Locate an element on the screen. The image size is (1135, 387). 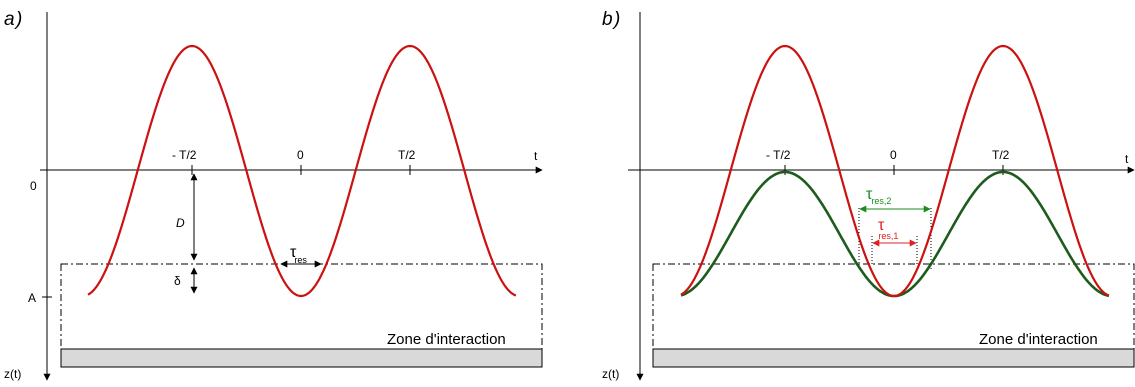
panel-b-surface is located at coordinates (893, 358).